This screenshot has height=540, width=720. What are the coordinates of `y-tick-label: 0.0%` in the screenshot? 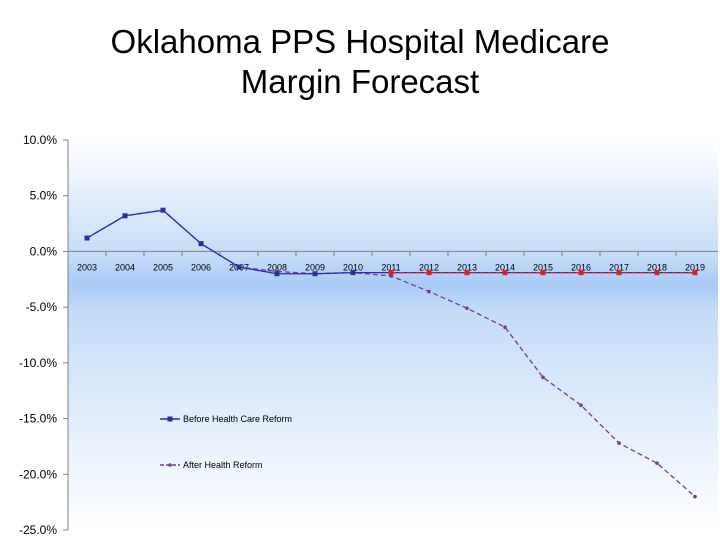 It's located at (44, 251).